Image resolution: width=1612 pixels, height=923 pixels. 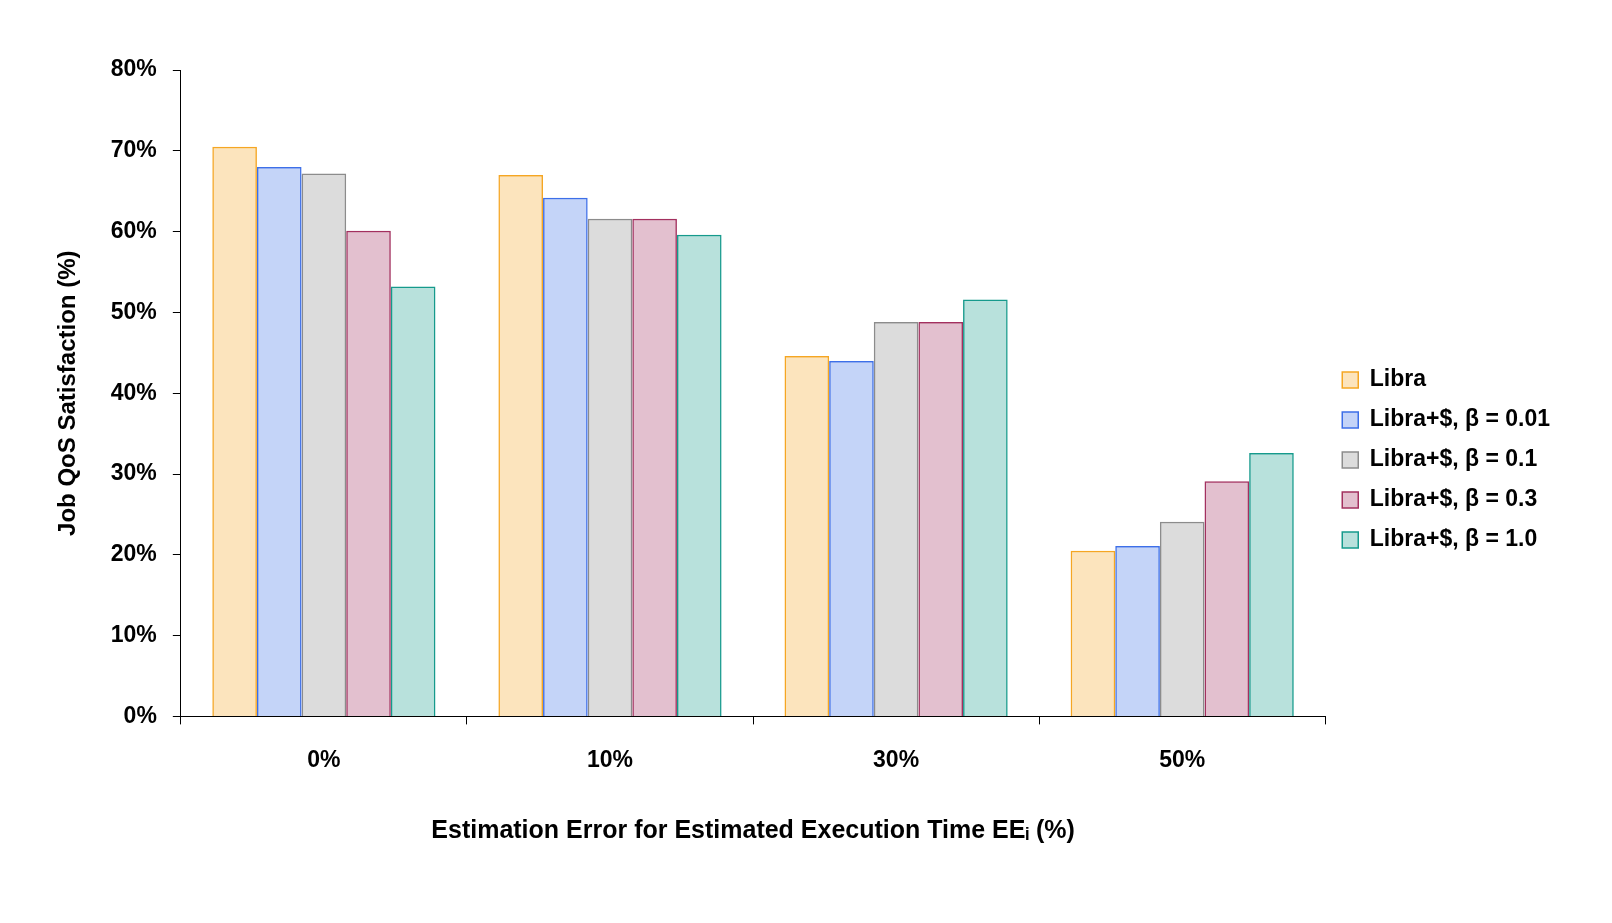 What do you see at coordinates (133, 149) in the screenshot?
I see `y-tick-label: 70%` at bounding box center [133, 149].